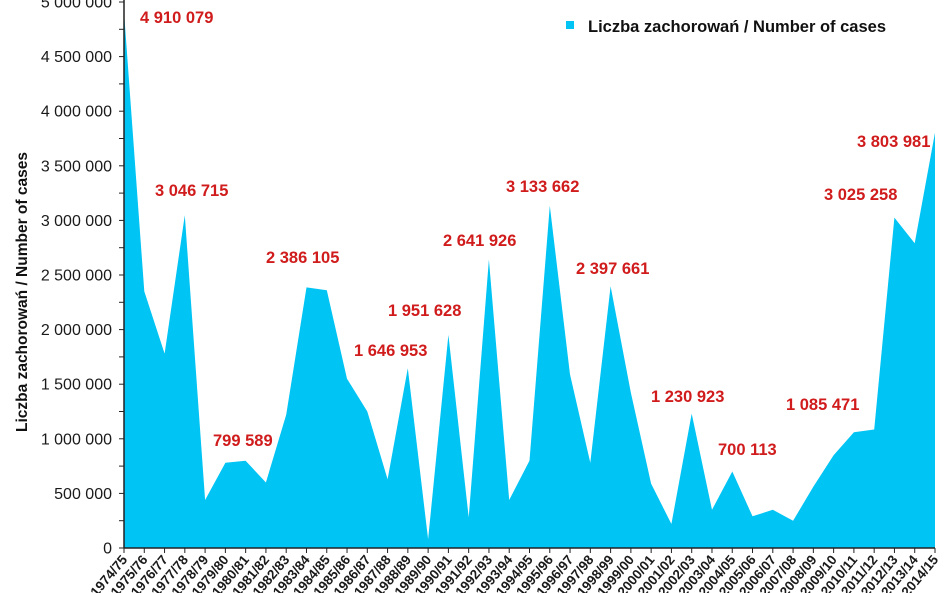 This screenshot has height=593, width=948. What do you see at coordinates (76, 385) in the screenshot?
I see `y-tick-label: 1 500 000` at bounding box center [76, 385].